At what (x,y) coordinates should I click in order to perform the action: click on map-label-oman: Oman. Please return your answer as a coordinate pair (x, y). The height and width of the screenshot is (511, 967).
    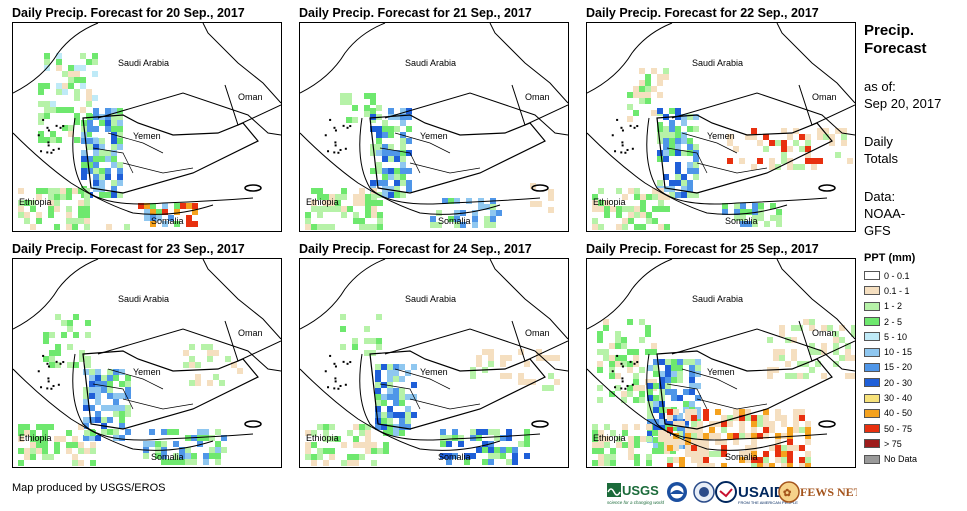
    Looking at the image, I should click on (537, 97).